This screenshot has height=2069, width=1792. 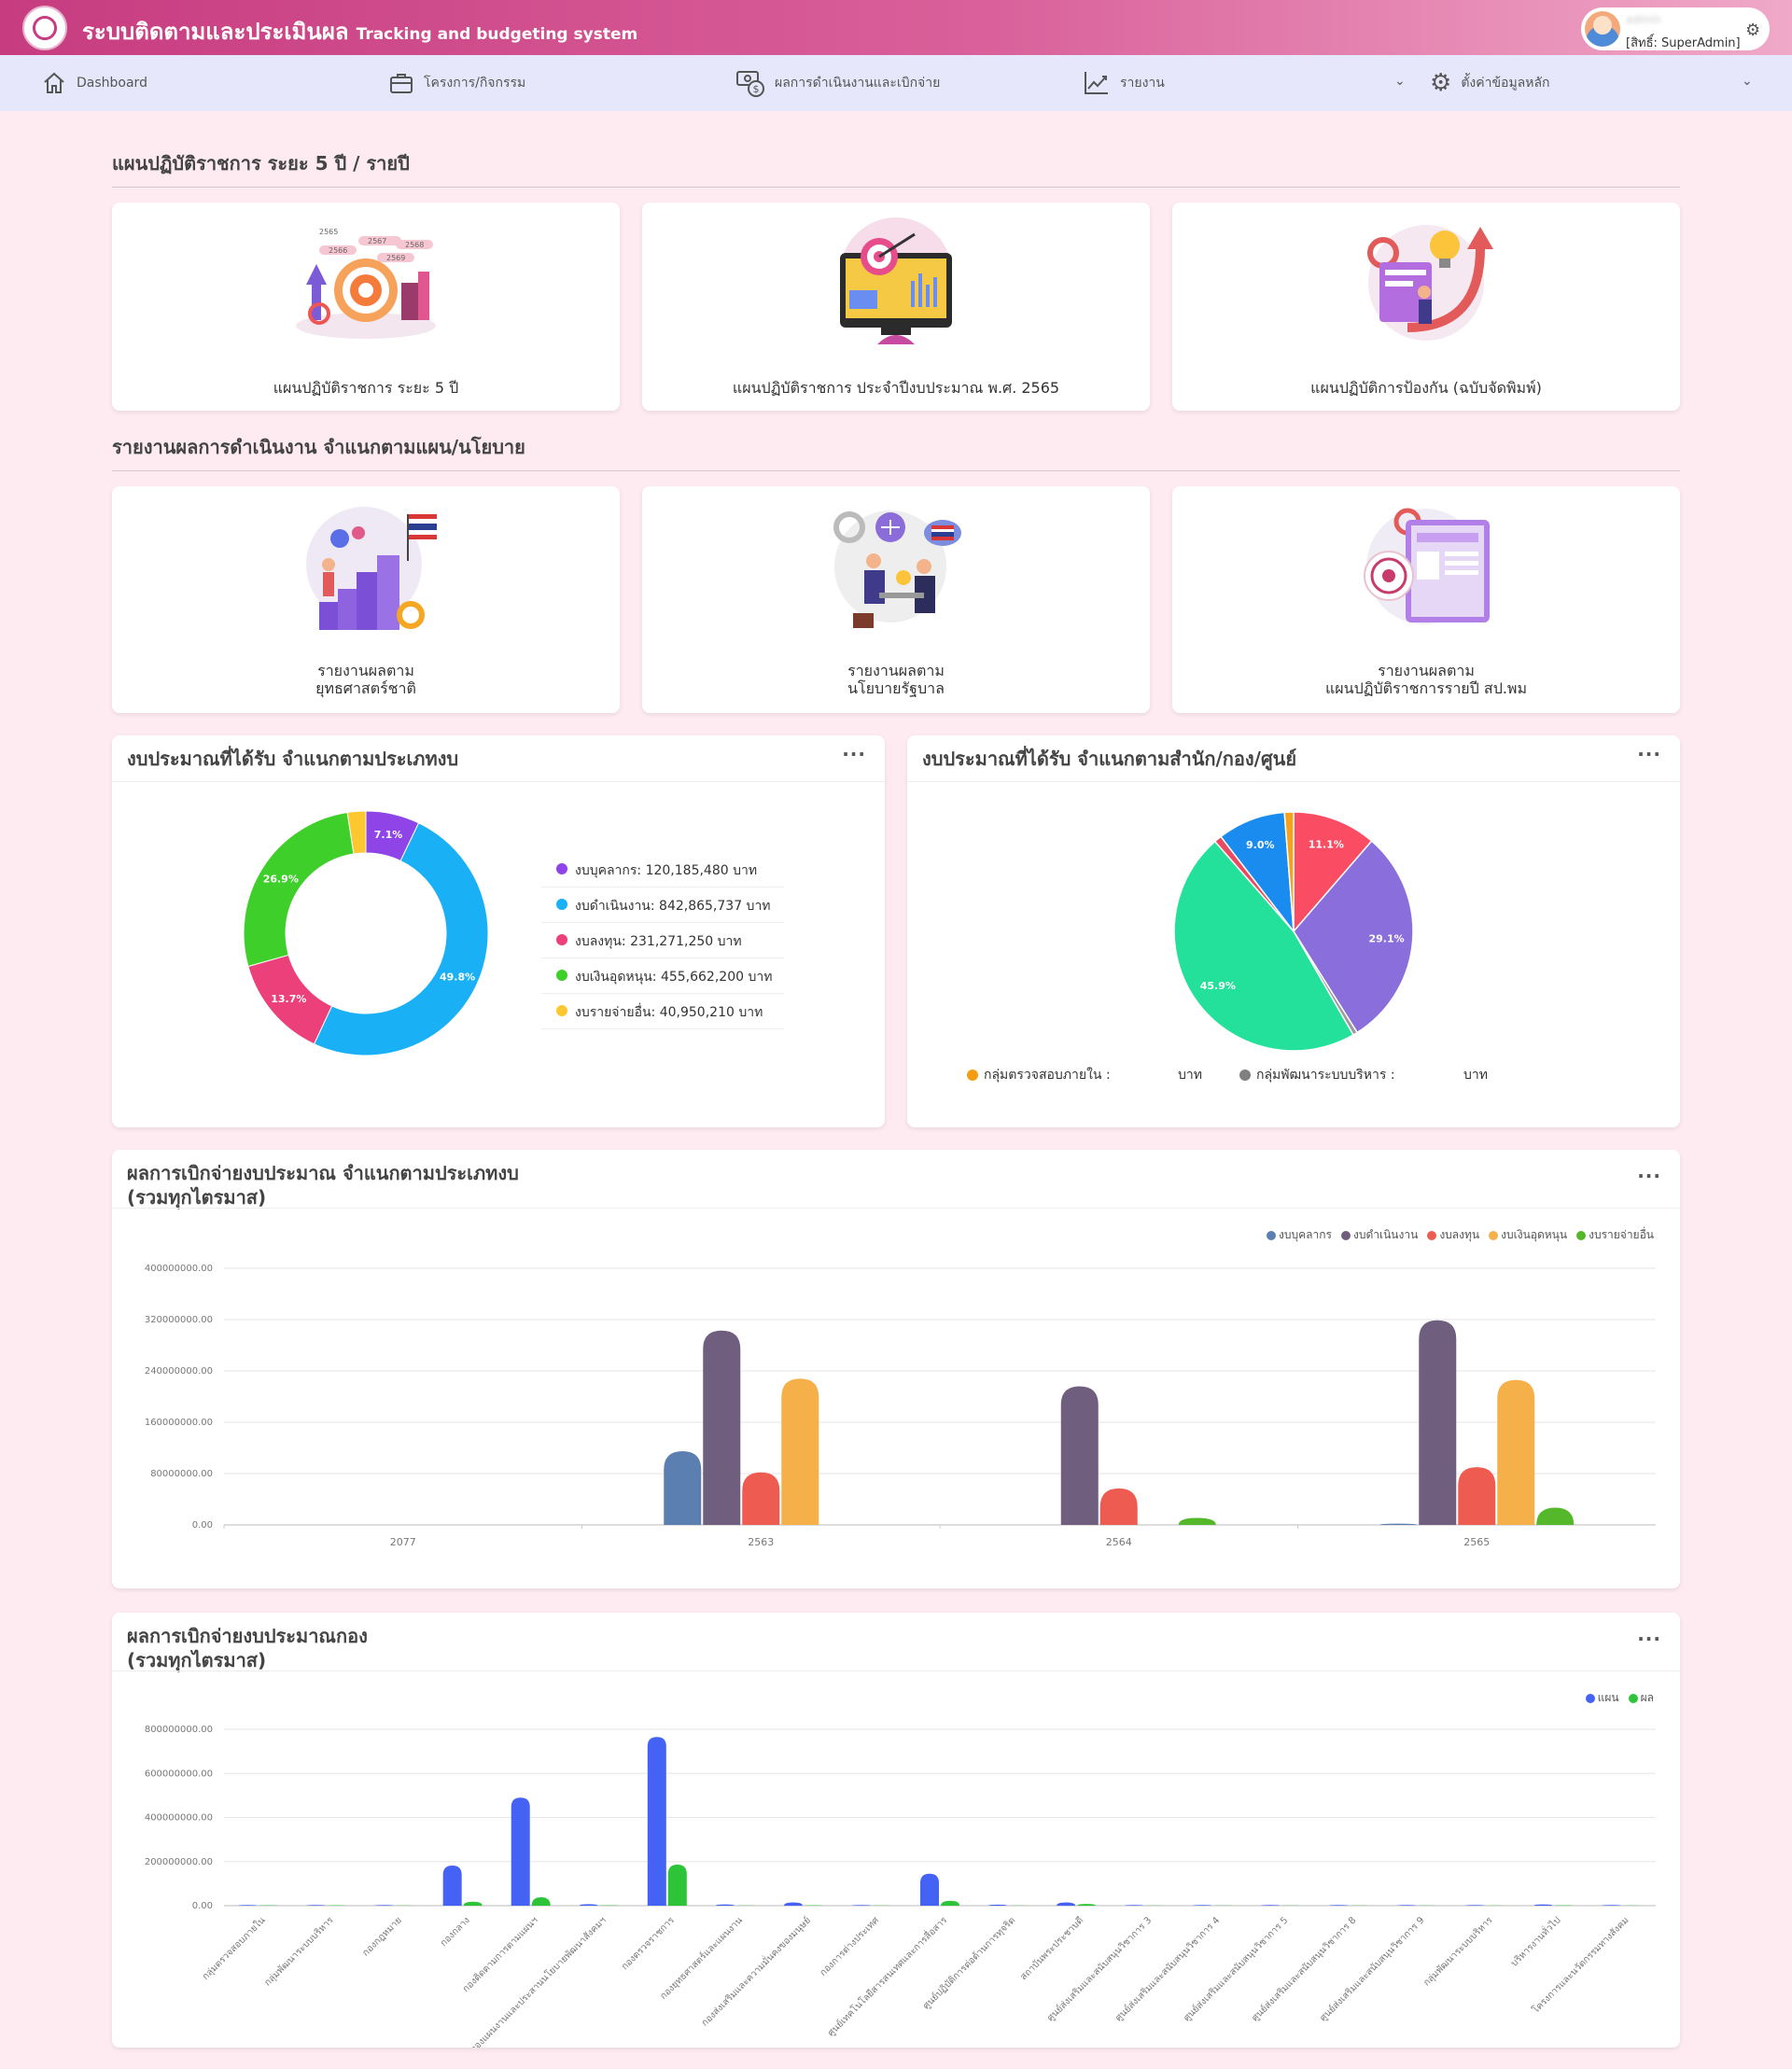 I want to click on legend-item: งบรายจ่ายอื่น, so click(x=1615, y=1234).